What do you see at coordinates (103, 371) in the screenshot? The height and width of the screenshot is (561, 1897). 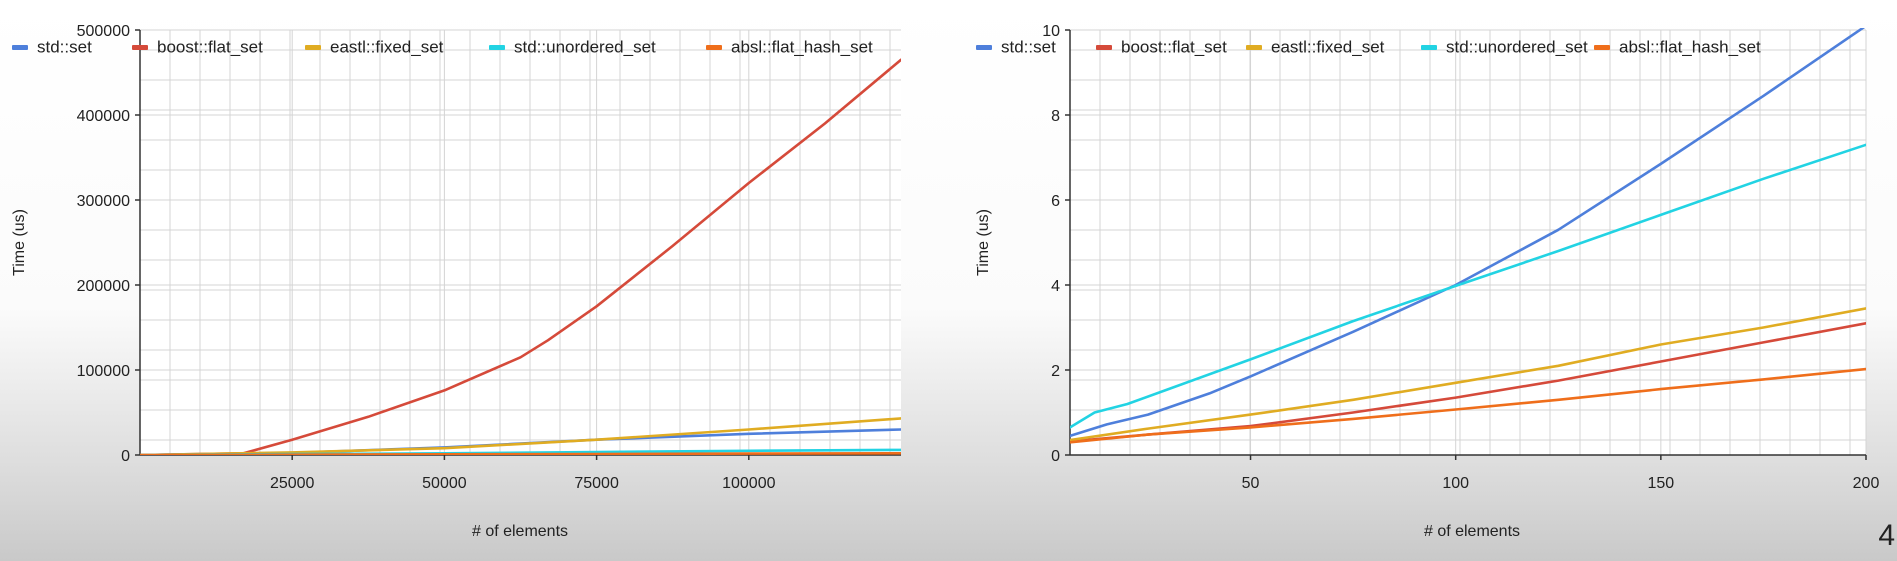 I see `y-tick-label: 100000` at bounding box center [103, 371].